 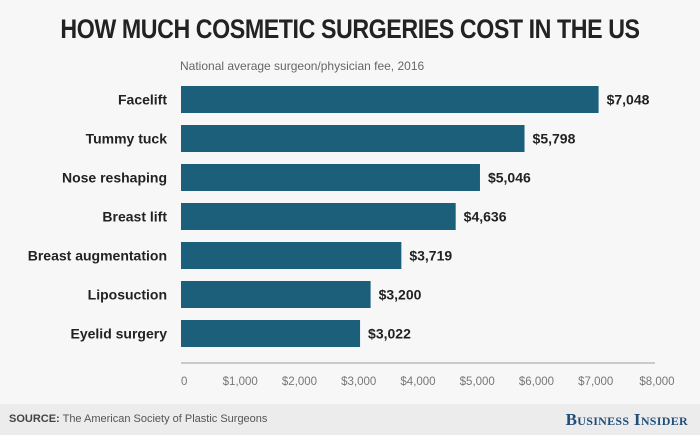 What do you see at coordinates (509, 178) in the screenshot?
I see `data-label: $5,046` at bounding box center [509, 178].